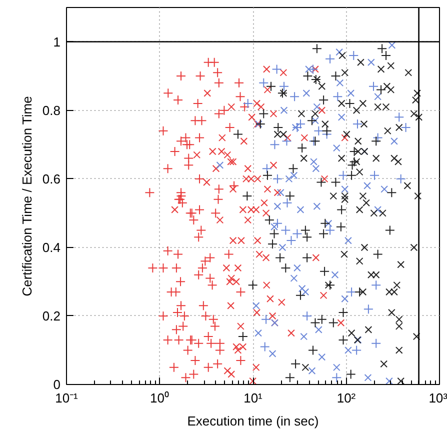 The height and width of the screenshot is (434, 447). I want to click on y-tick-label: 1, so click(57, 42).